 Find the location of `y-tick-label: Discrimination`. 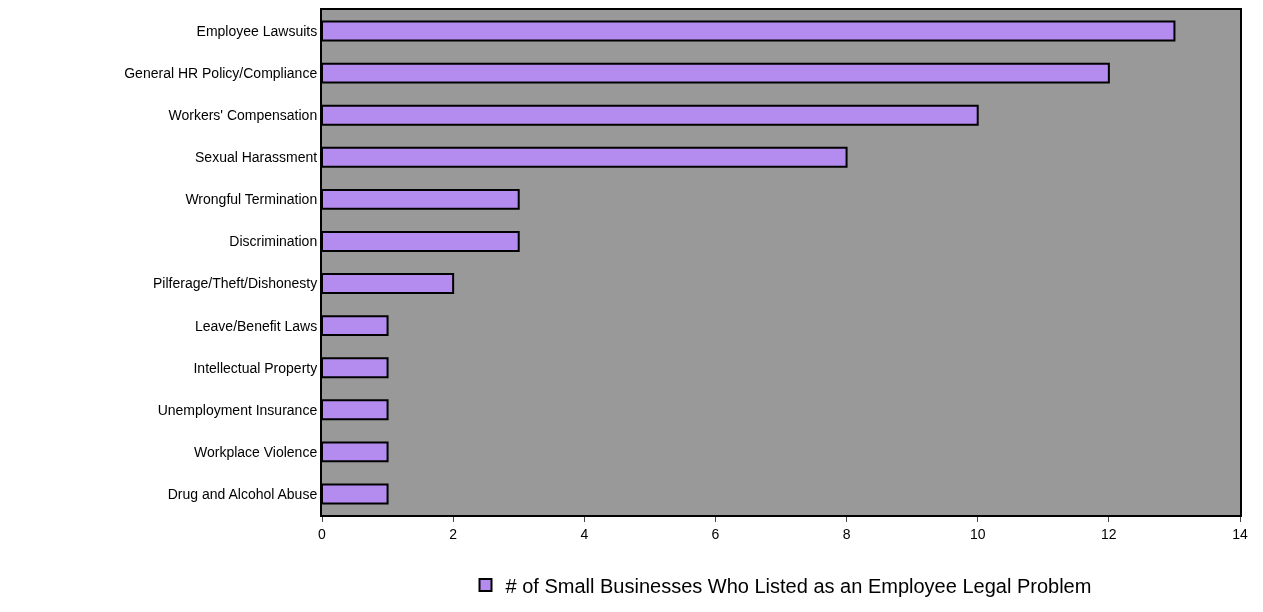

y-tick-label: Discrimination is located at coordinates (273, 241).